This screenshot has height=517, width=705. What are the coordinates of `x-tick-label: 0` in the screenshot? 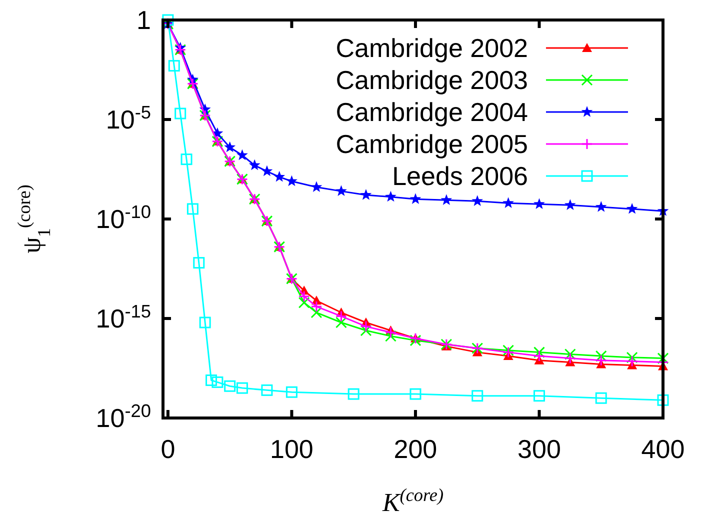 It's located at (168, 449).